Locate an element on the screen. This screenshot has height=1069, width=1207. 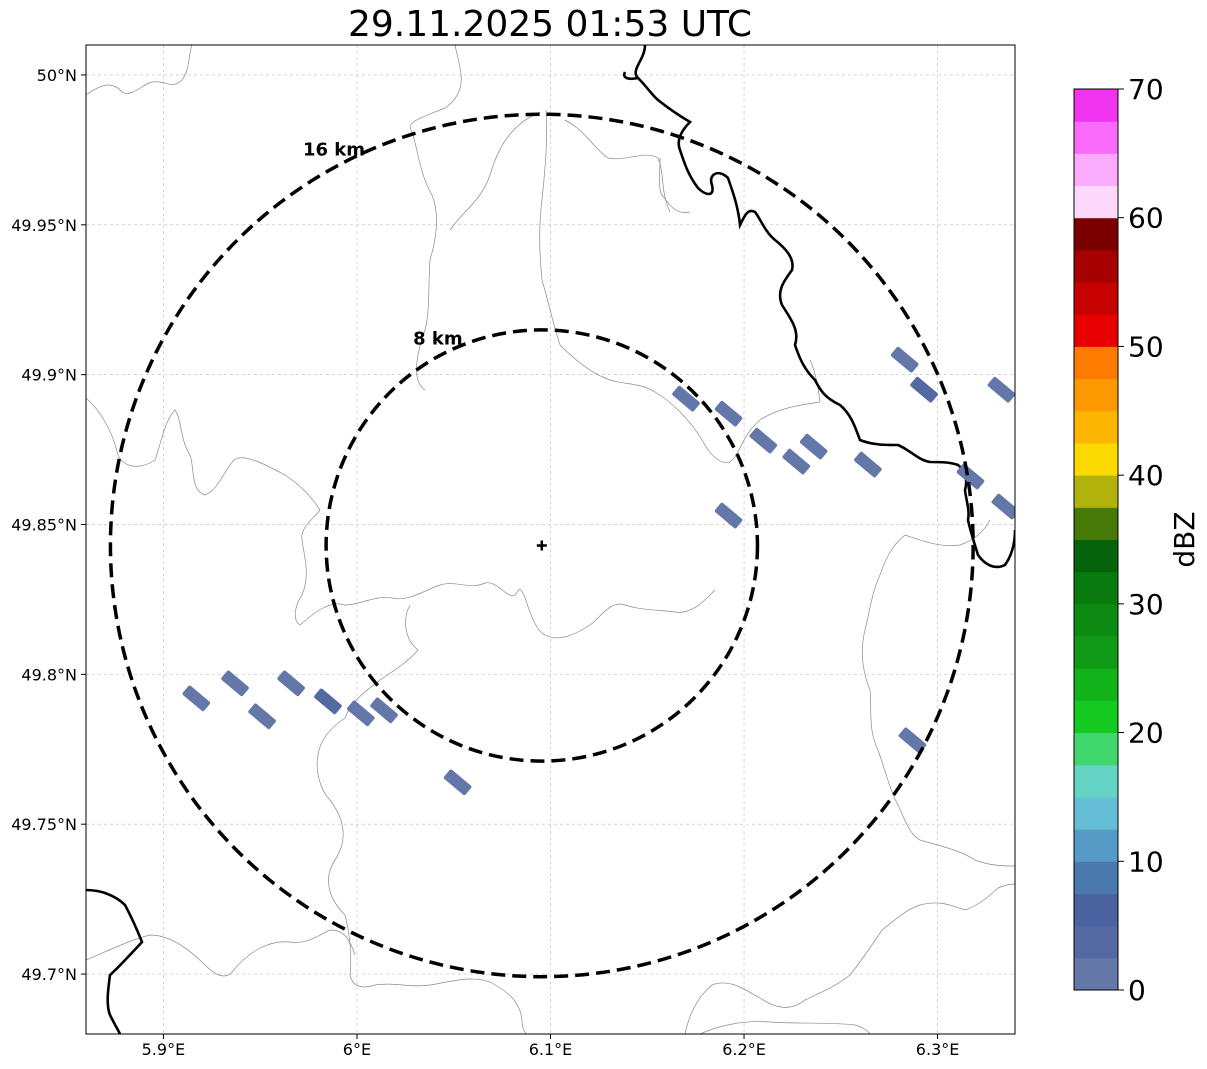
colorbar-frame is located at coordinates (1096, 539).